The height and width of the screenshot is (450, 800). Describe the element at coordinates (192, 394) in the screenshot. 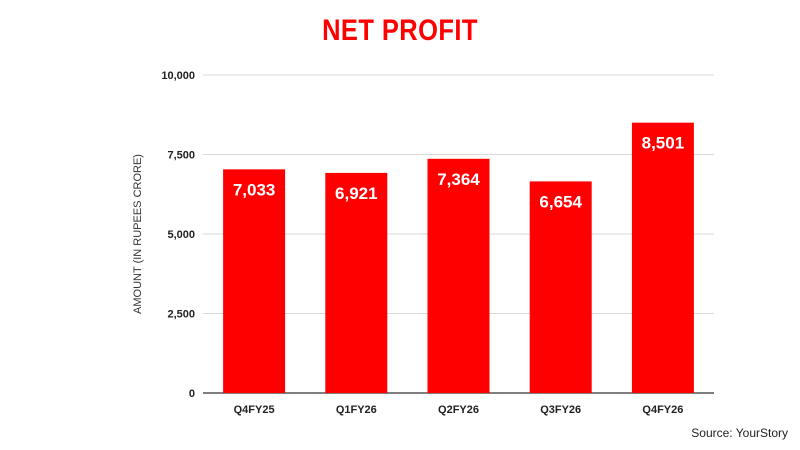

I see `y-tick-label: 0` at that location.